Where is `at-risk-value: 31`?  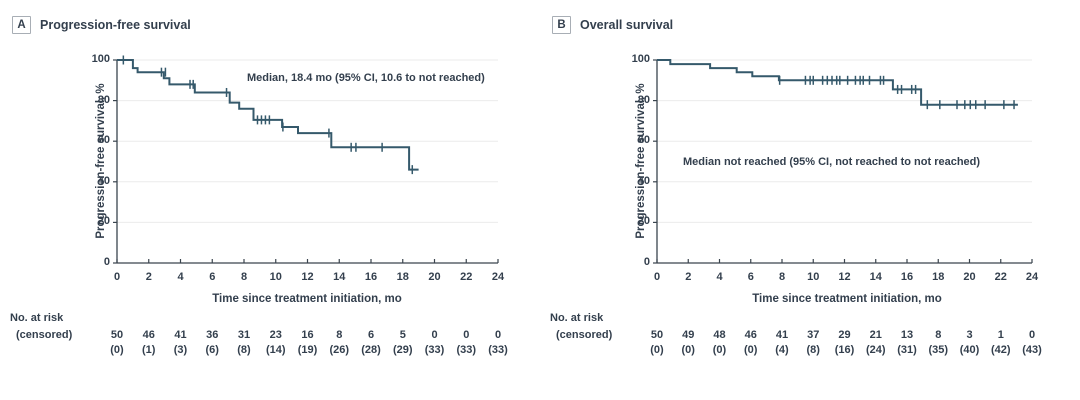 at-risk-value: 31 is located at coordinates (244, 335).